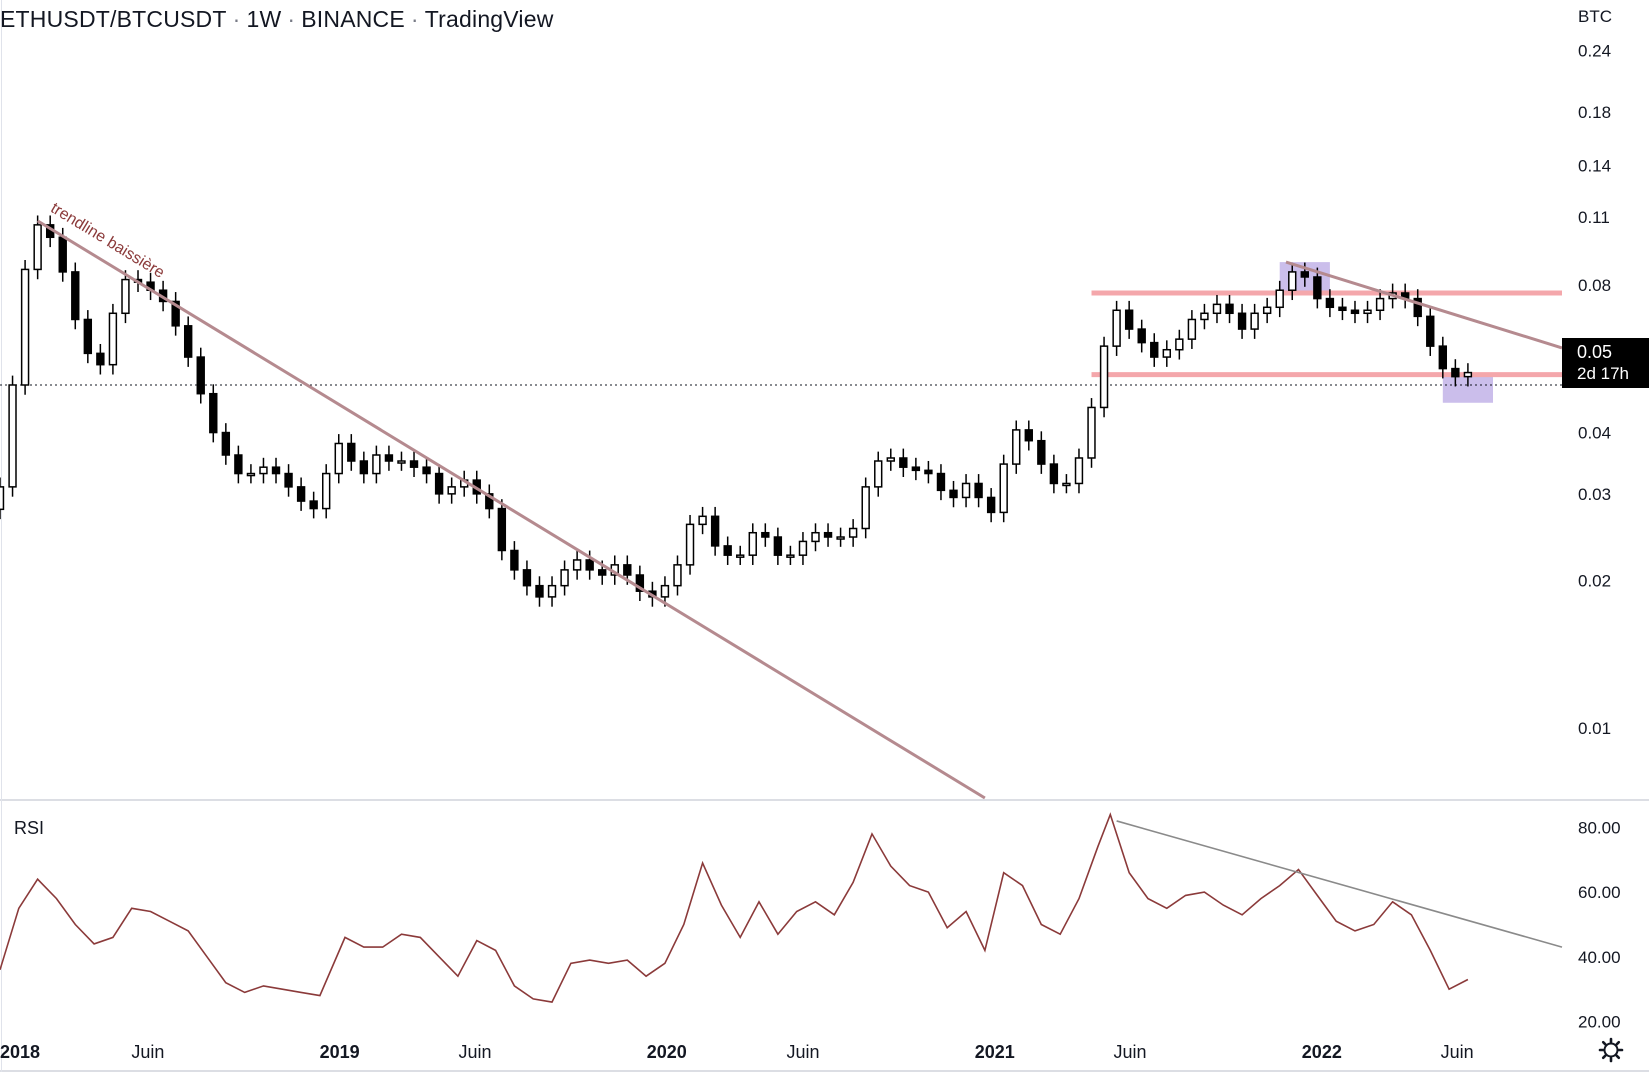  I want to click on rsi-axis: 80.00 60.00 40.00 20.00, so click(1599, 924).